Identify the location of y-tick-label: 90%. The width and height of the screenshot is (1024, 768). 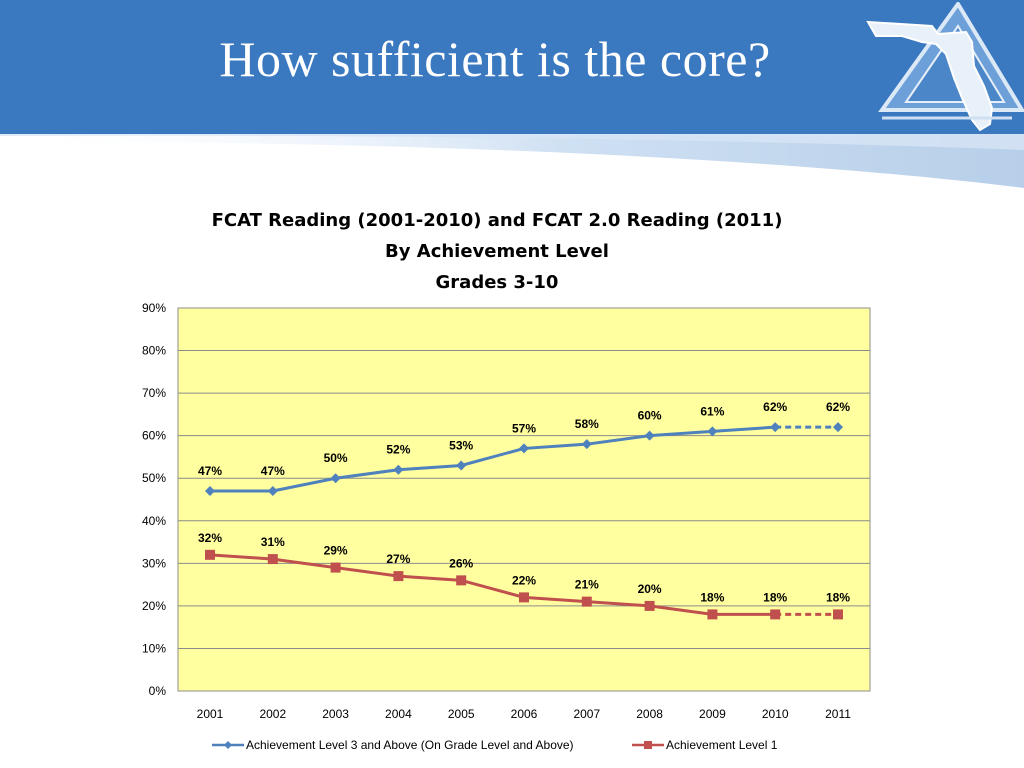
(154, 308).